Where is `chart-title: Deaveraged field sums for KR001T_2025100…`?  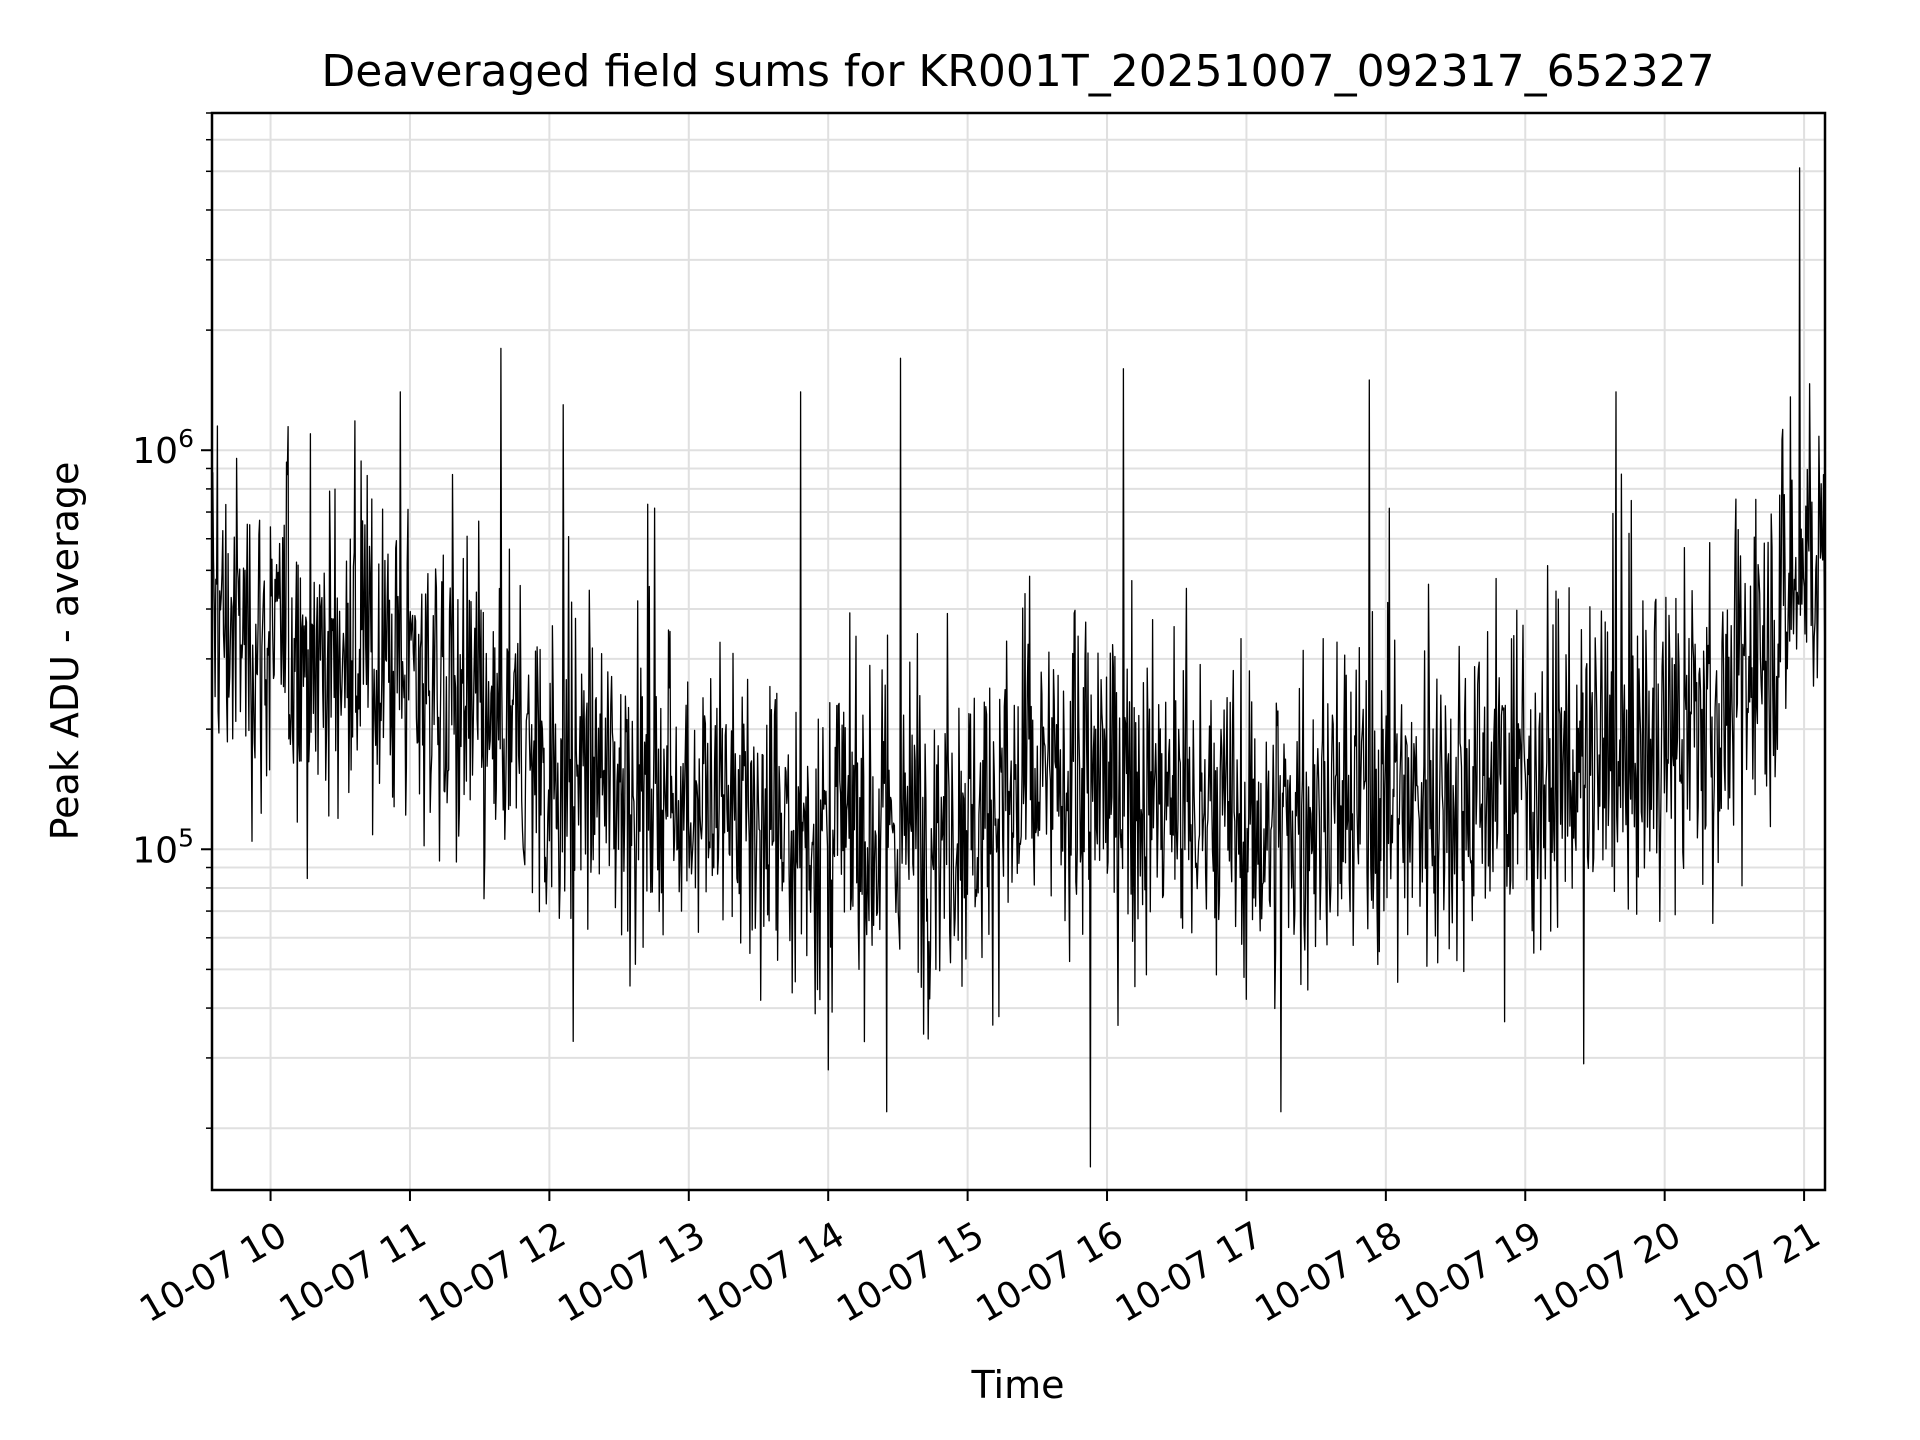 chart-title: Deaveraged field sums for KR001T_2025100… is located at coordinates (1017, 71).